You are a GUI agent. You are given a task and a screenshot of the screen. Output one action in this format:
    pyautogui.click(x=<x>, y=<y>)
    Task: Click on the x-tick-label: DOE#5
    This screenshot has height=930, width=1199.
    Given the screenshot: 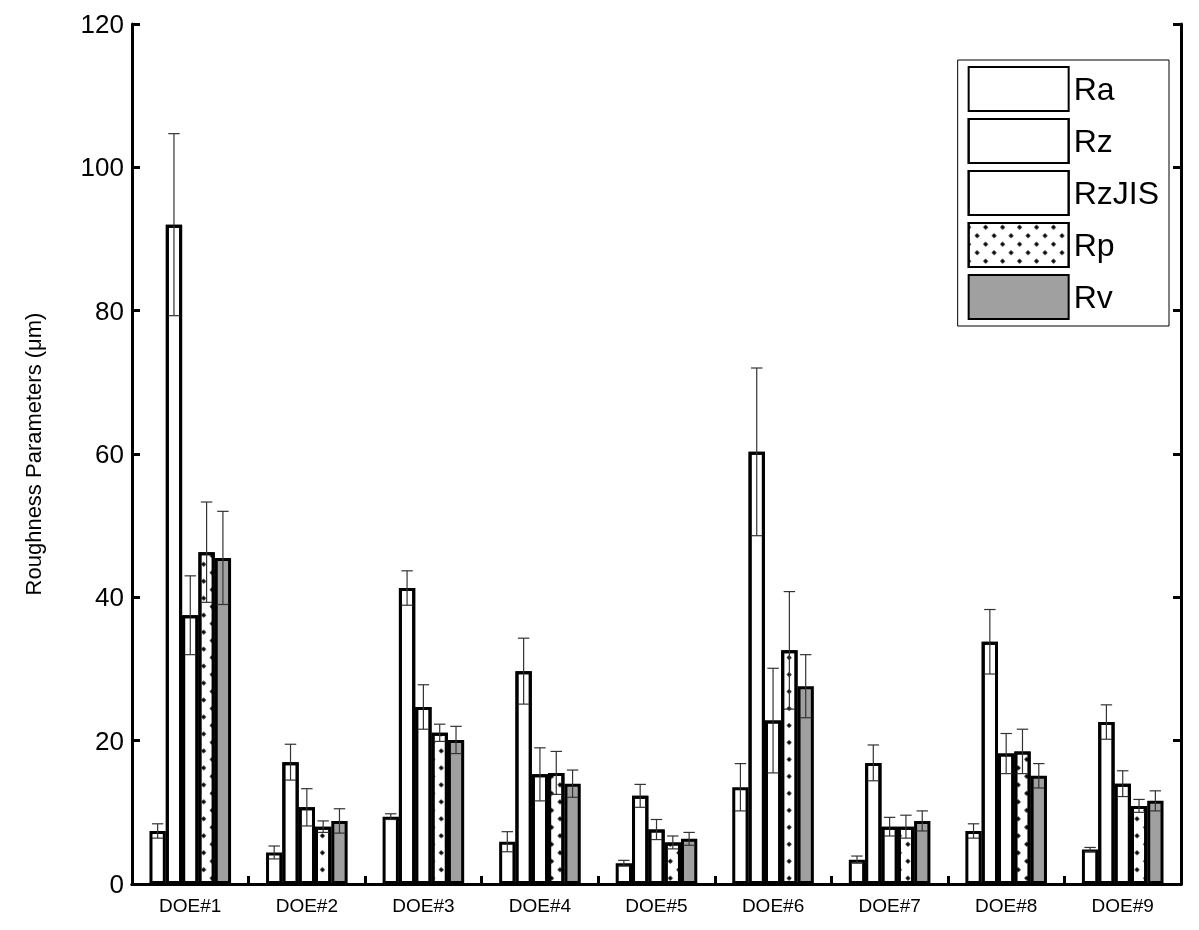 What is the action you would take?
    pyautogui.click(x=656, y=905)
    